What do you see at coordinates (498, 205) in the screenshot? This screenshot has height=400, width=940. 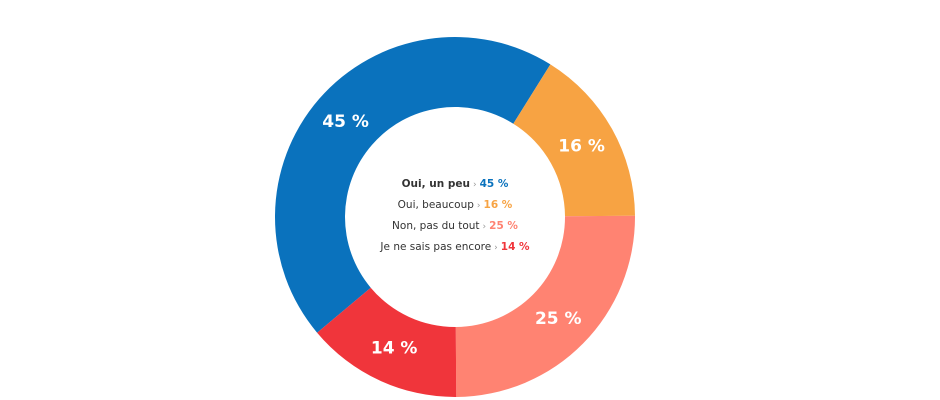 I see `legend-item-value: 16 %` at bounding box center [498, 205].